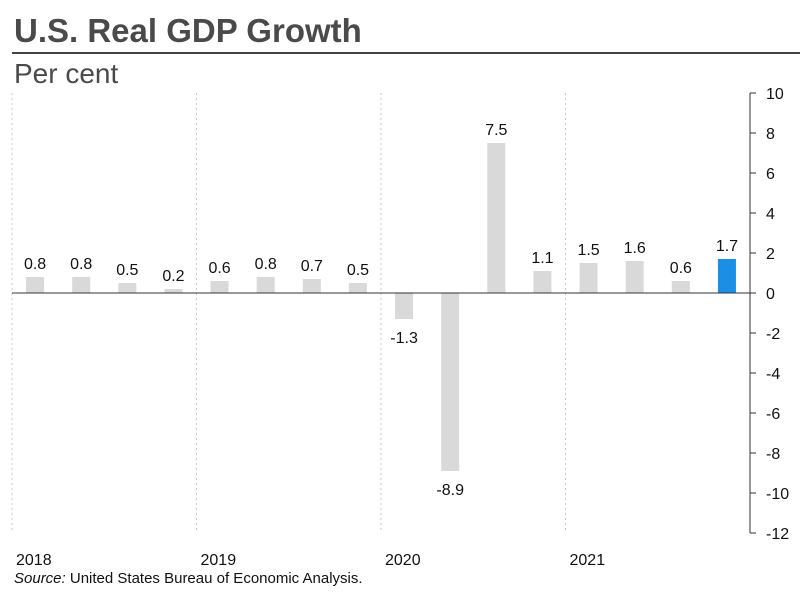 The height and width of the screenshot is (600, 800). I want to click on y-tick-label: -4, so click(773, 374).